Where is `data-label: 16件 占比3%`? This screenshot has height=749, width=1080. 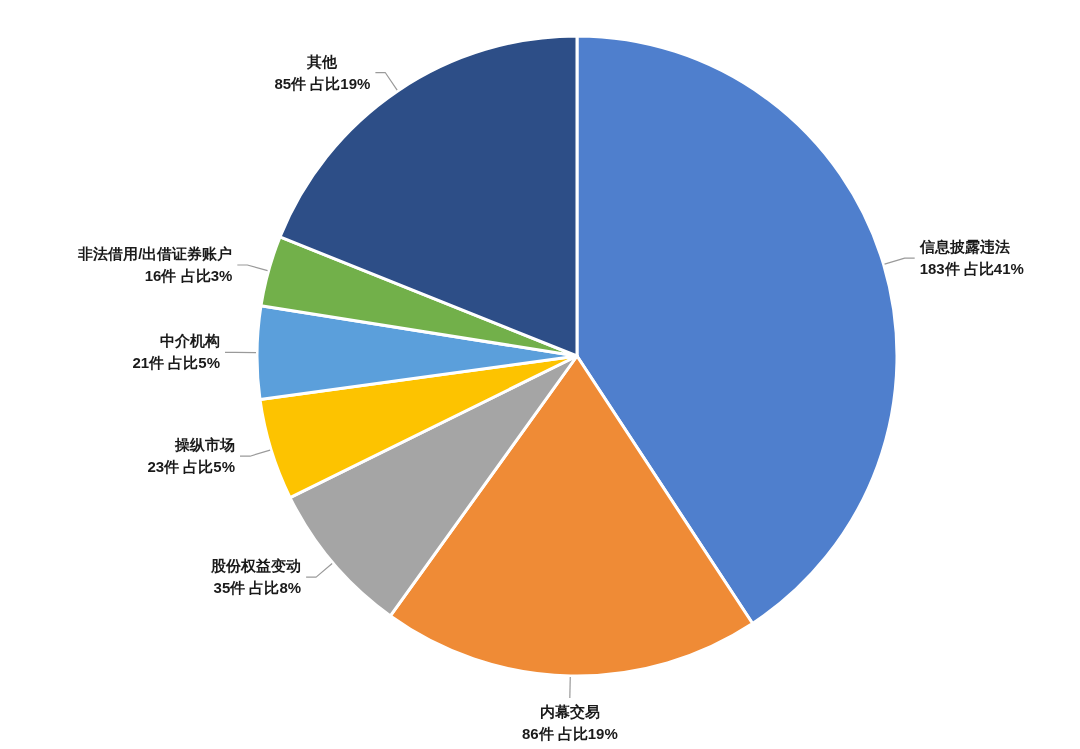 data-label: 16件 占比3% is located at coordinates (188, 275).